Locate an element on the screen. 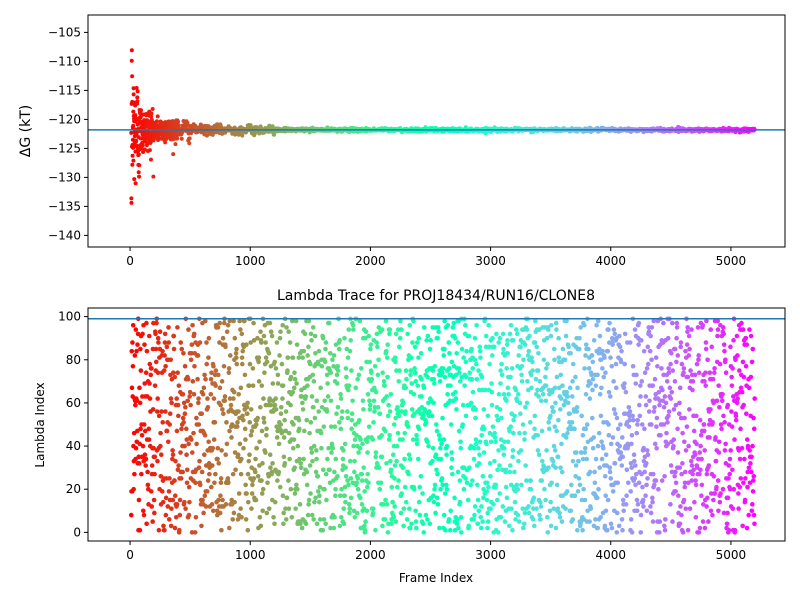 The width and height of the screenshot is (800, 600). top-x-tick-label: 5000 is located at coordinates (731, 261).